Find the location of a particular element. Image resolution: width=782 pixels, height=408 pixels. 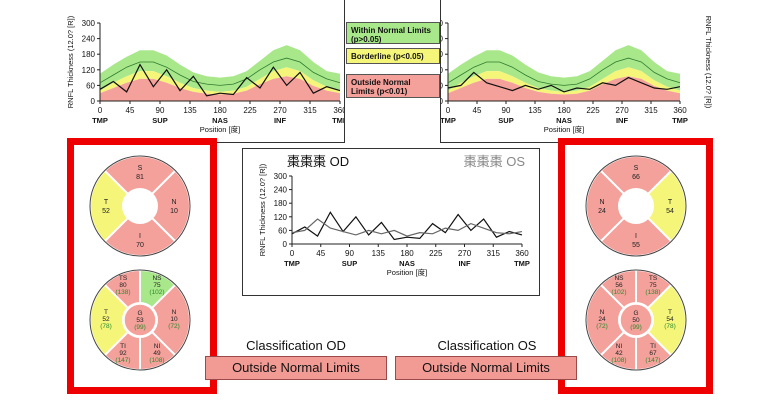

sector-norm: (72) is located at coordinates (602, 326).